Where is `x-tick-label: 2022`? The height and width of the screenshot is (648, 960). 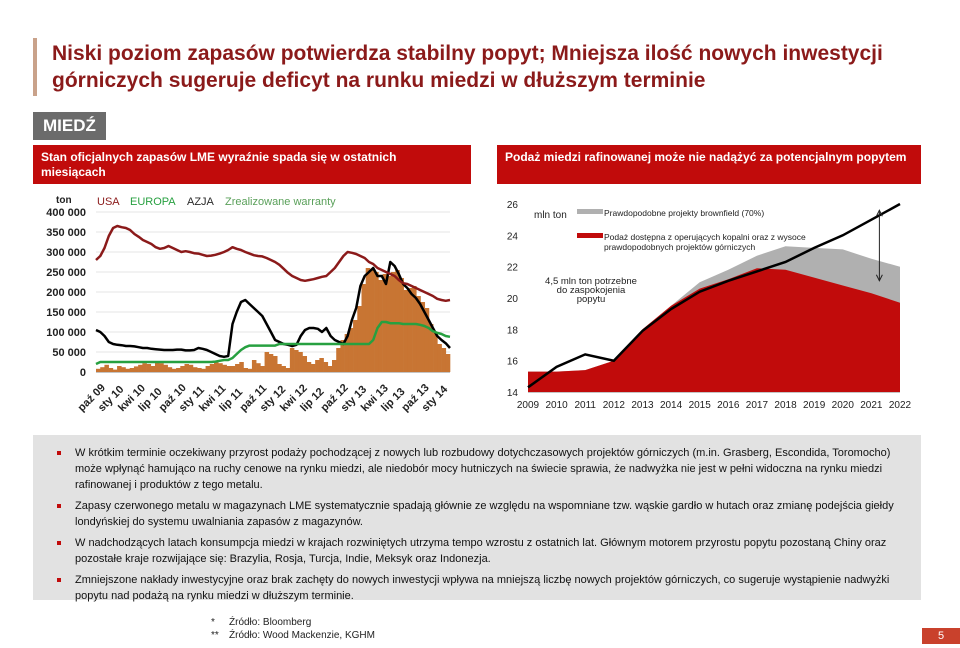
x-tick-label: 2022 is located at coordinates (900, 405).